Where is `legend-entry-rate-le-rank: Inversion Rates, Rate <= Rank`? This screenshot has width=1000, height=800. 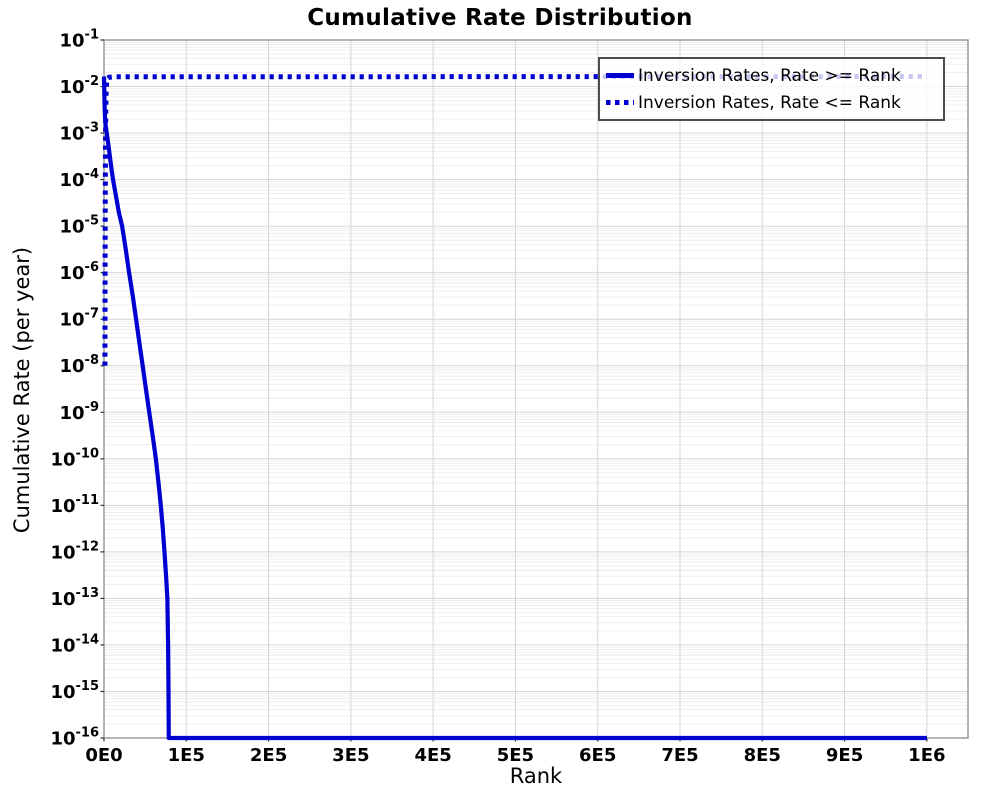
legend-entry-rate-le-rank: Inversion Rates, Rate <= Rank is located at coordinates (771, 102).